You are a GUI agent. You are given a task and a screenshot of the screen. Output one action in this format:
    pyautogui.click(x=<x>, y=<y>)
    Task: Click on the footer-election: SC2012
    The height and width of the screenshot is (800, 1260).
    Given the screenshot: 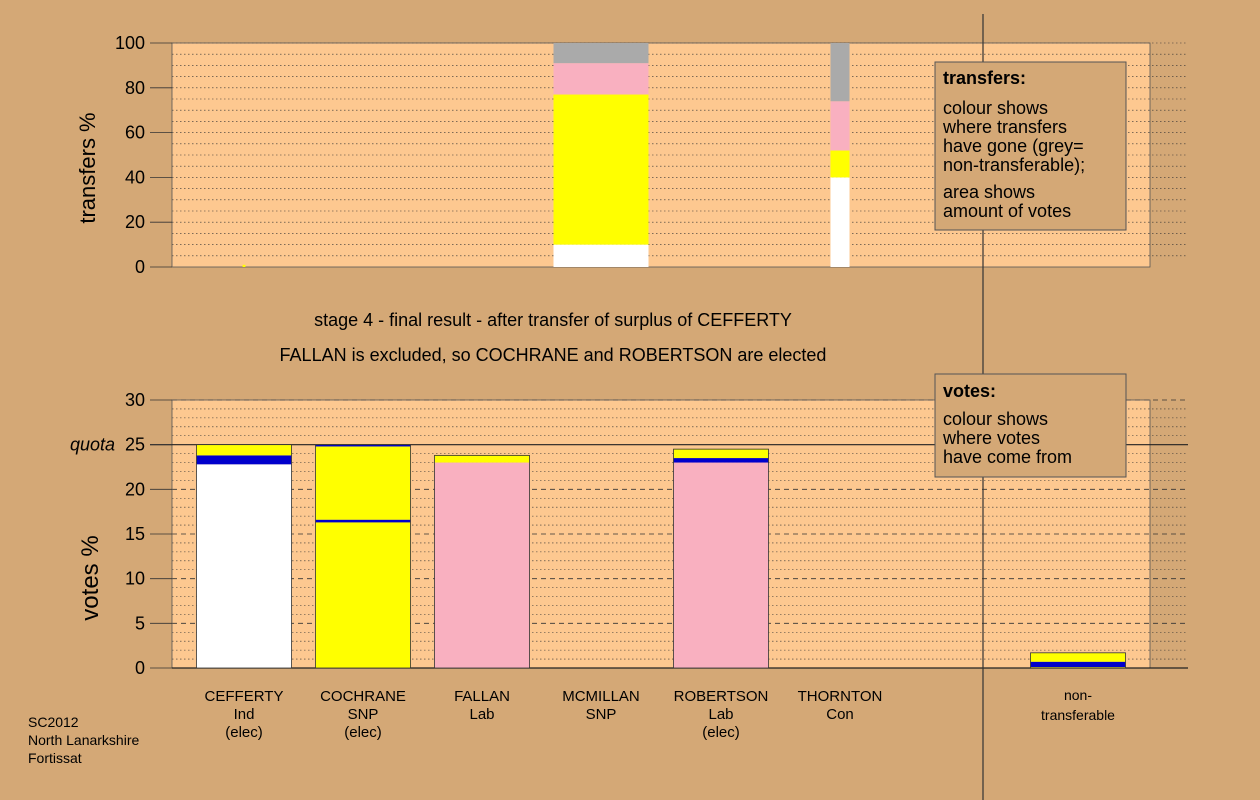 What is the action you would take?
    pyautogui.click(x=53, y=722)
    